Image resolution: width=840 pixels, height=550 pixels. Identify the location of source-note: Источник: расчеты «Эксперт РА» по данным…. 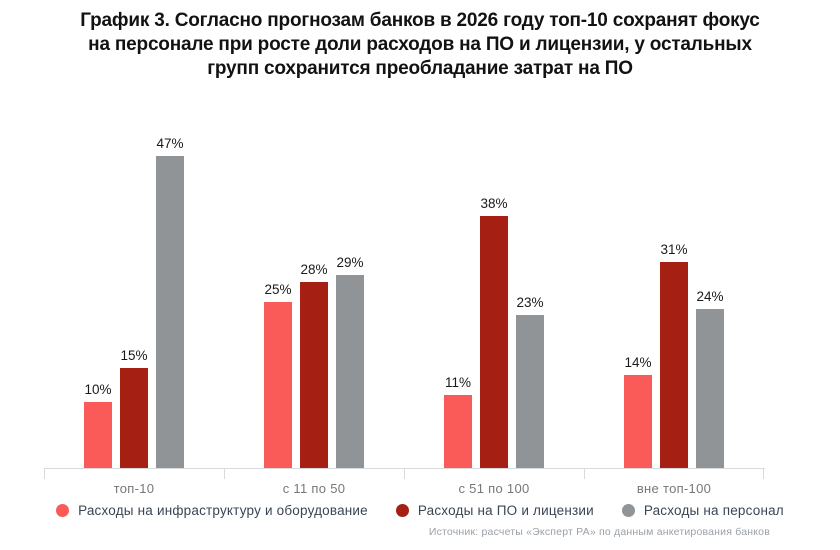
(599, 532).